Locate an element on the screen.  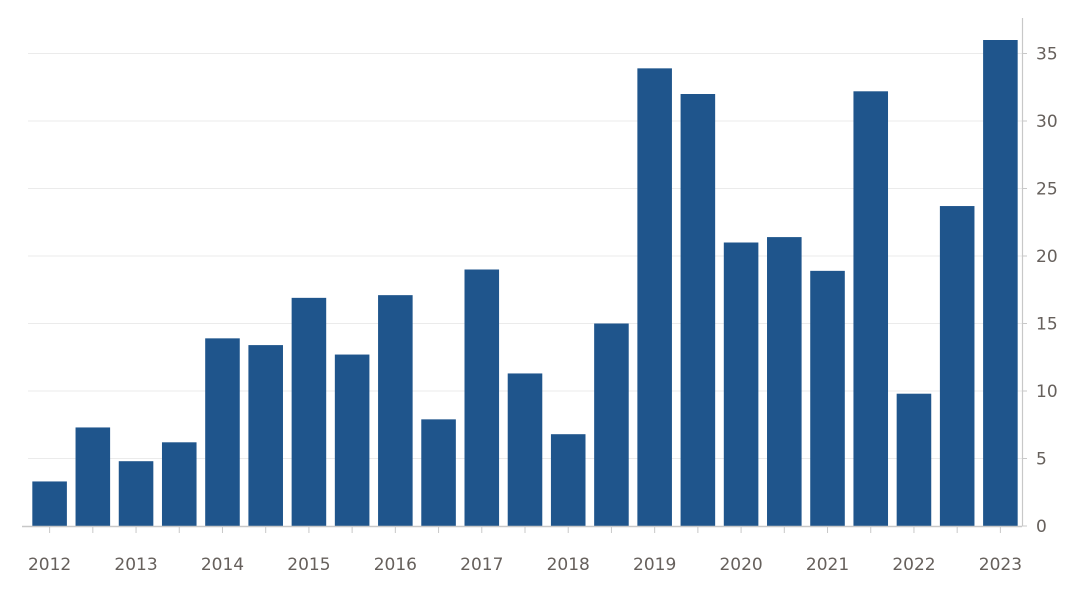
y-tick-label: 5 is located at coordinates (1041, 460).